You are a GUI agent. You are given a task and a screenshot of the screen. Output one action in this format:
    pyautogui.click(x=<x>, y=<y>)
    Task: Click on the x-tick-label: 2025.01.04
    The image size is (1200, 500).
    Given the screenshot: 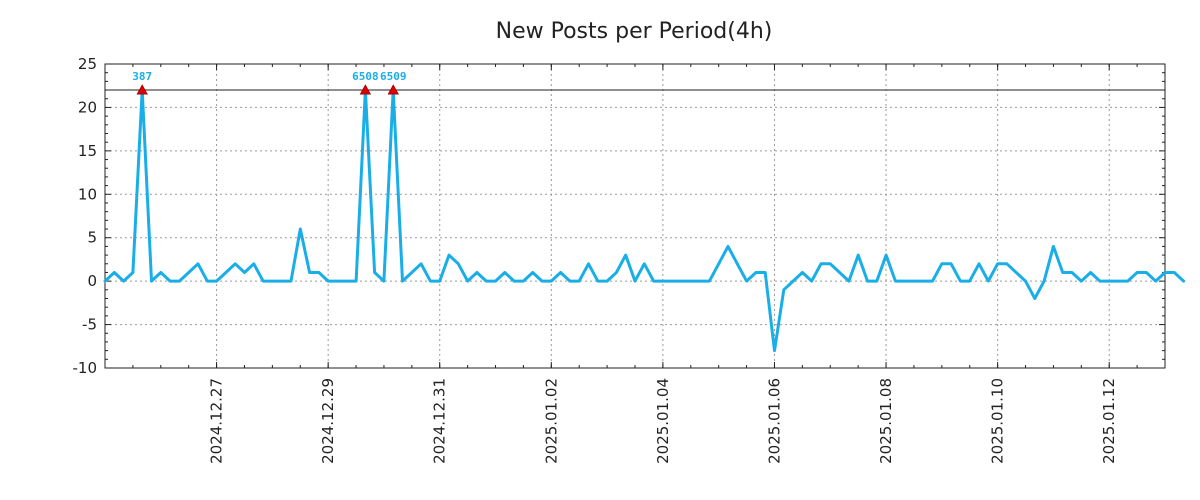 What is the action you would take?
    pyautogui.click(x=663, y=421)
    